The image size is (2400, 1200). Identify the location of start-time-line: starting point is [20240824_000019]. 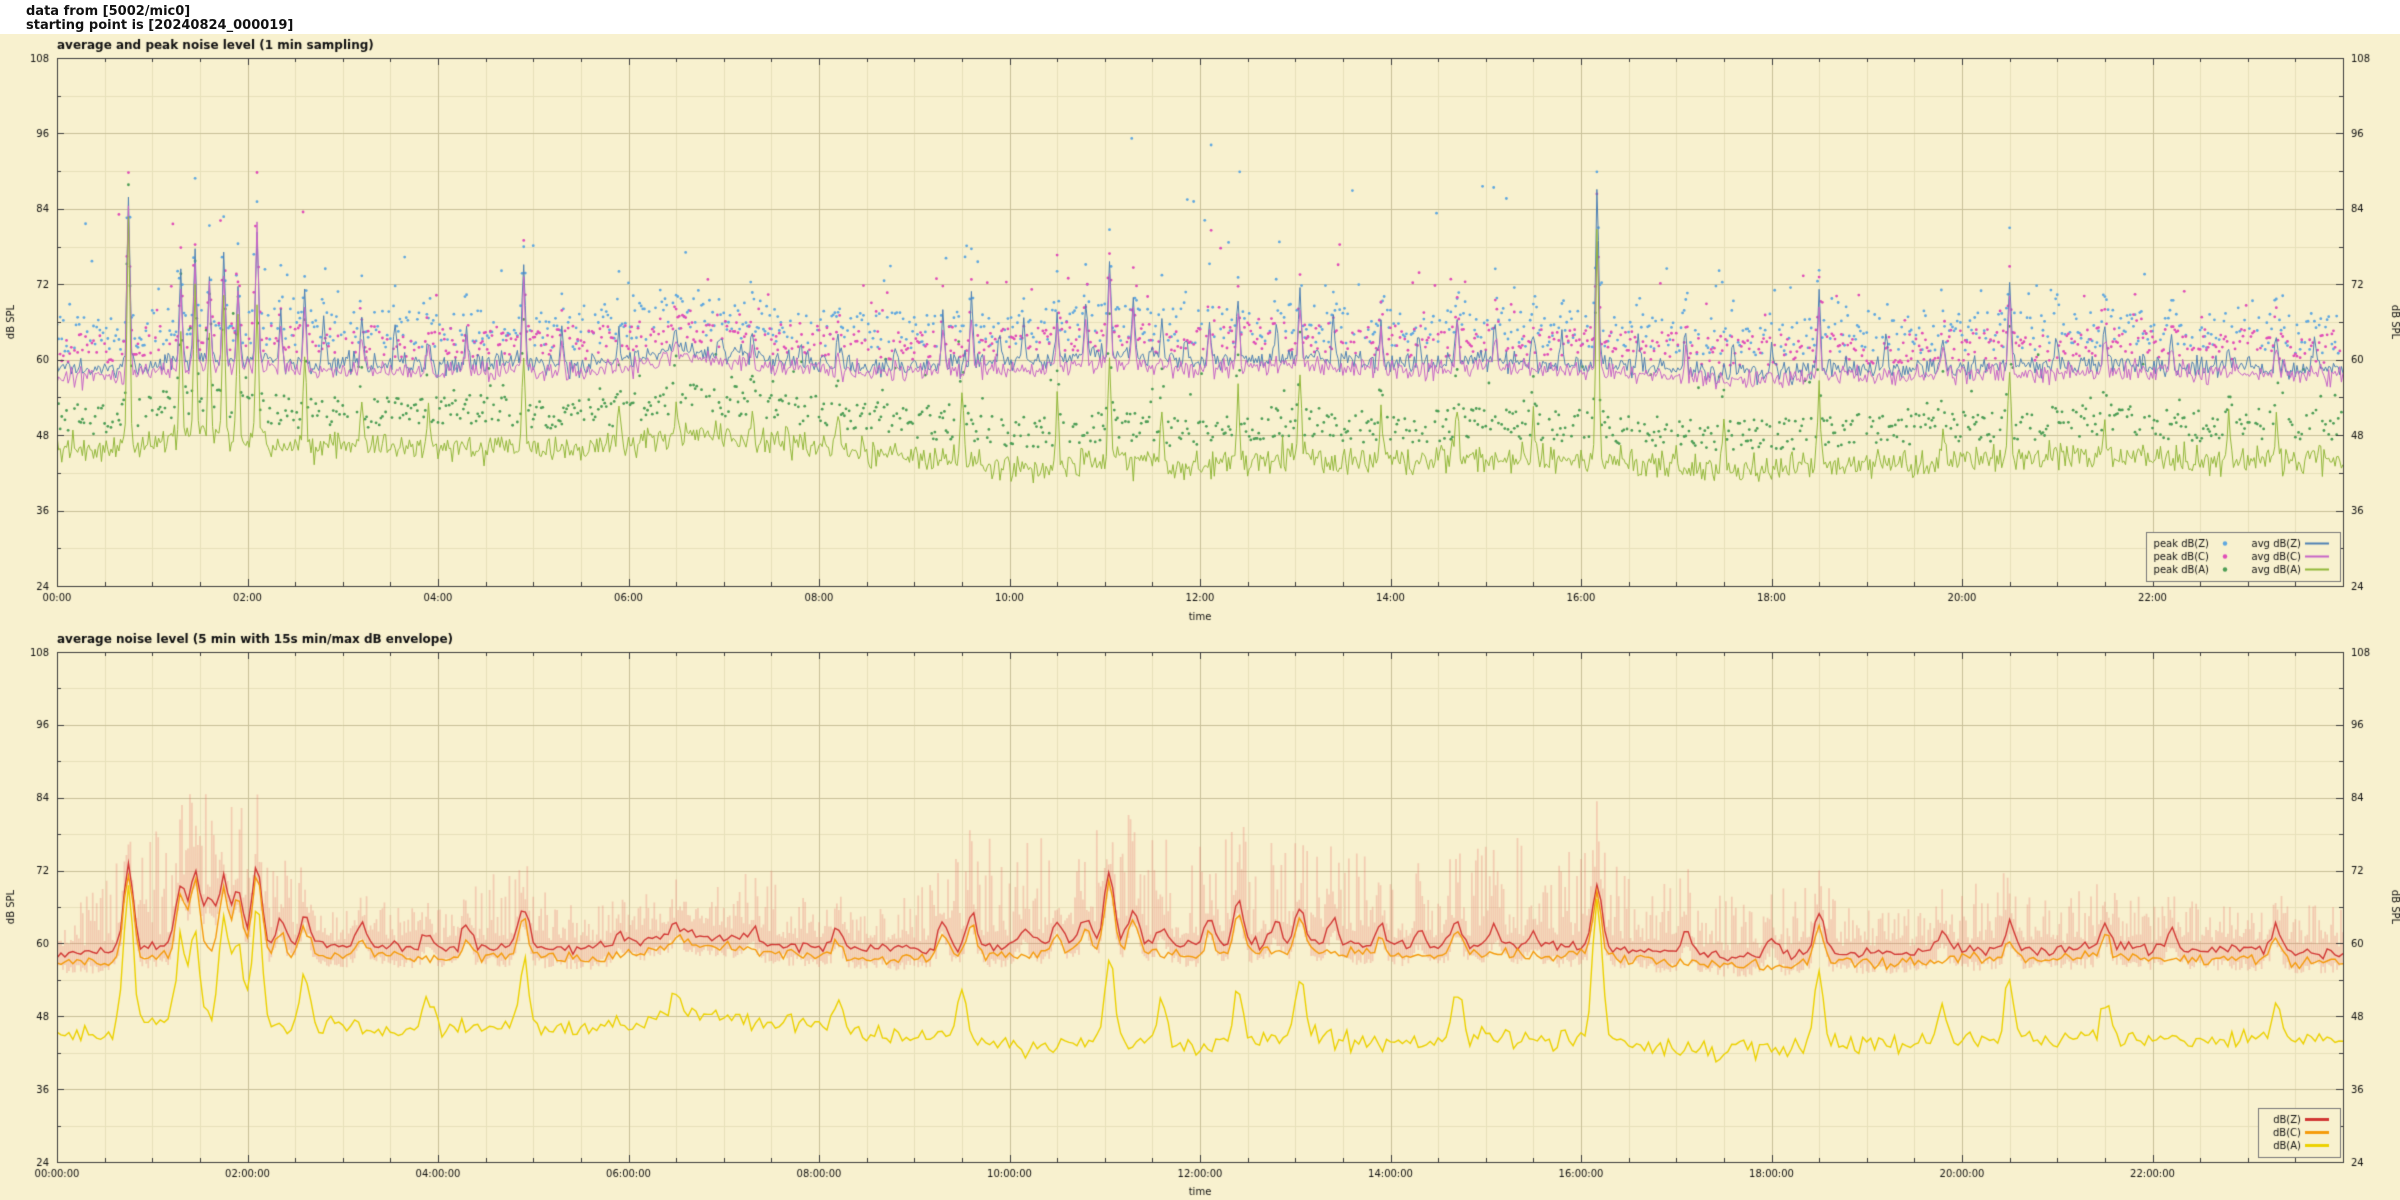
(160, 25).